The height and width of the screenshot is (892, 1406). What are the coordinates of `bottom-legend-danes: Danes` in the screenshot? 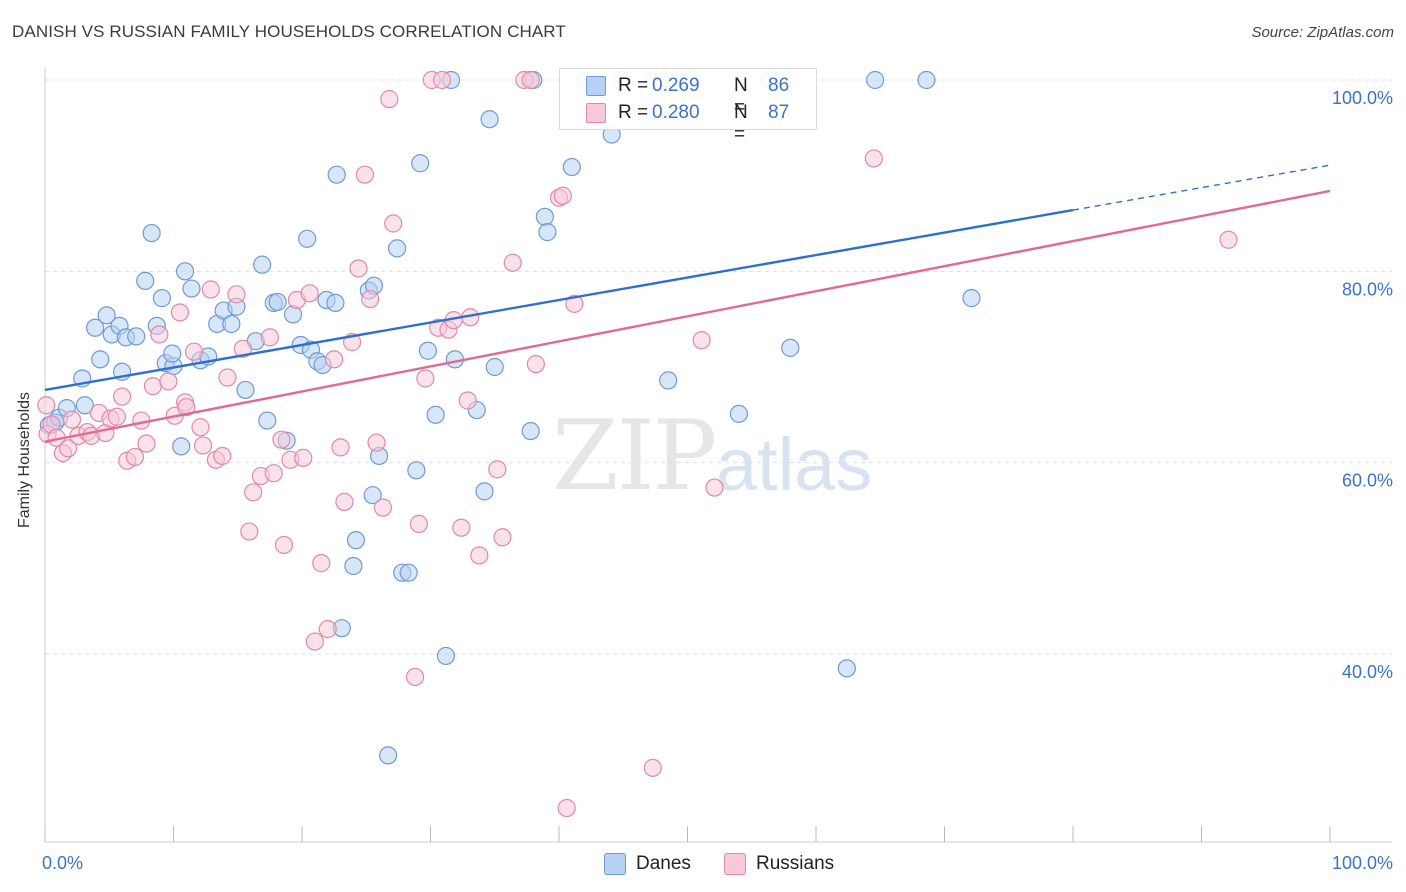 It's located at (647, 864).